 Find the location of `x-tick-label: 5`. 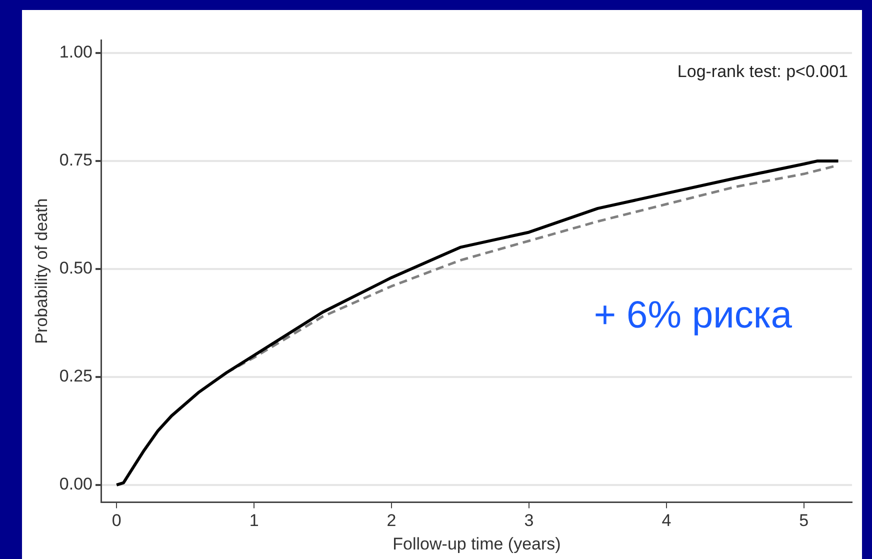

x-tick-label: 5 is located at coordinates (804, 520).